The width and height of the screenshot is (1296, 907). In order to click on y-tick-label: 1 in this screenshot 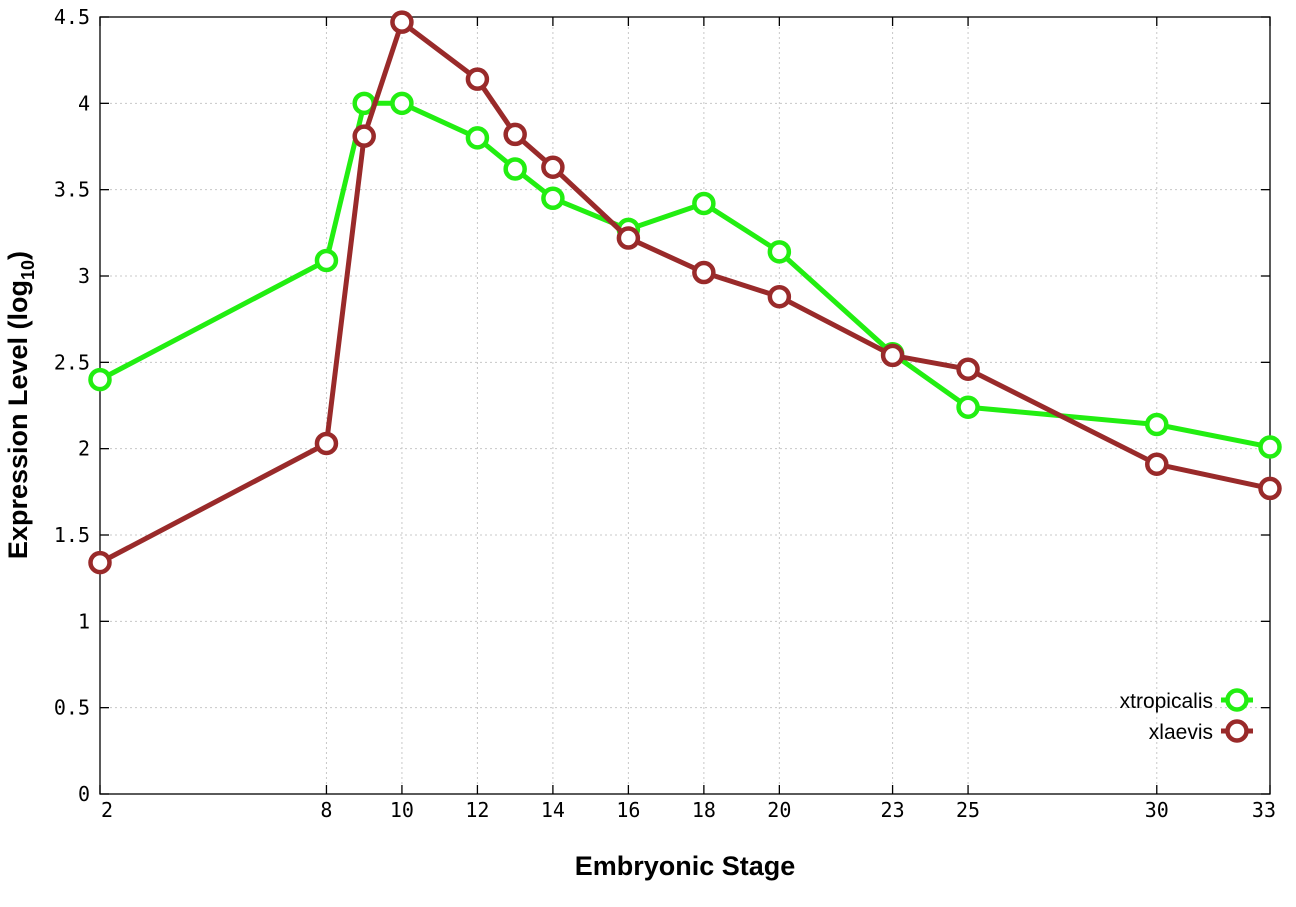, I will do `click(84, 621)`.